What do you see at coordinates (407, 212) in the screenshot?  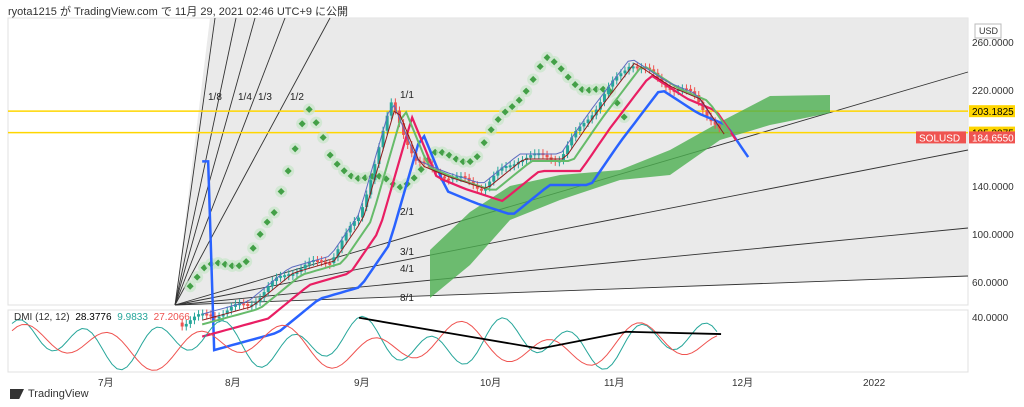 I see `gann-fan-label: 2/1` at bounding box center [407, 212].